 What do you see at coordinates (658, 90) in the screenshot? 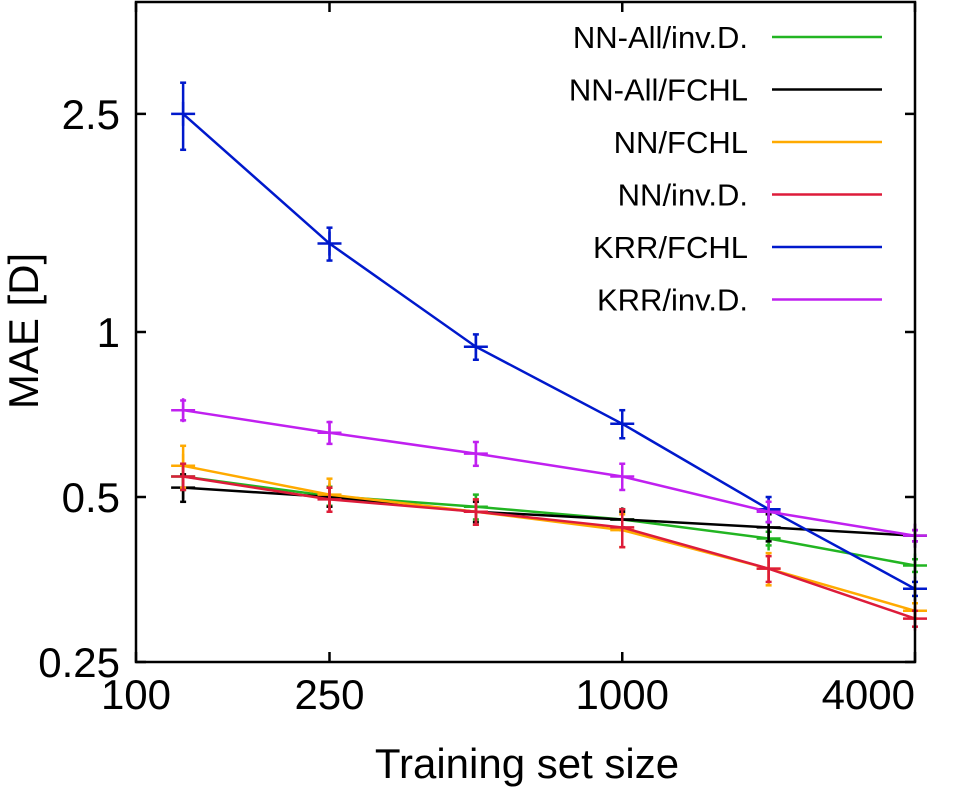
I see `legend-label-1: NN-All/FCHL` at bounding box center [658, 90].